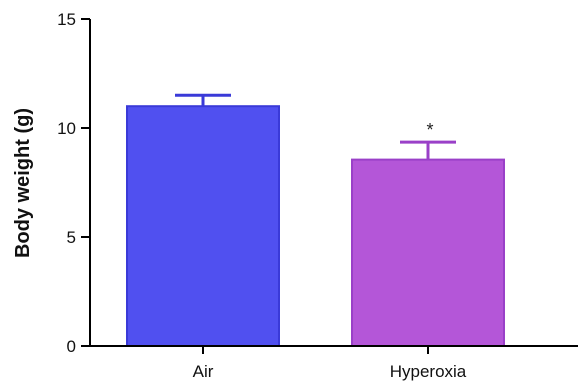  Describe the element at coordinates (71, 237) in the screenshot. I see `y-tick-label-5: 5` at that location.